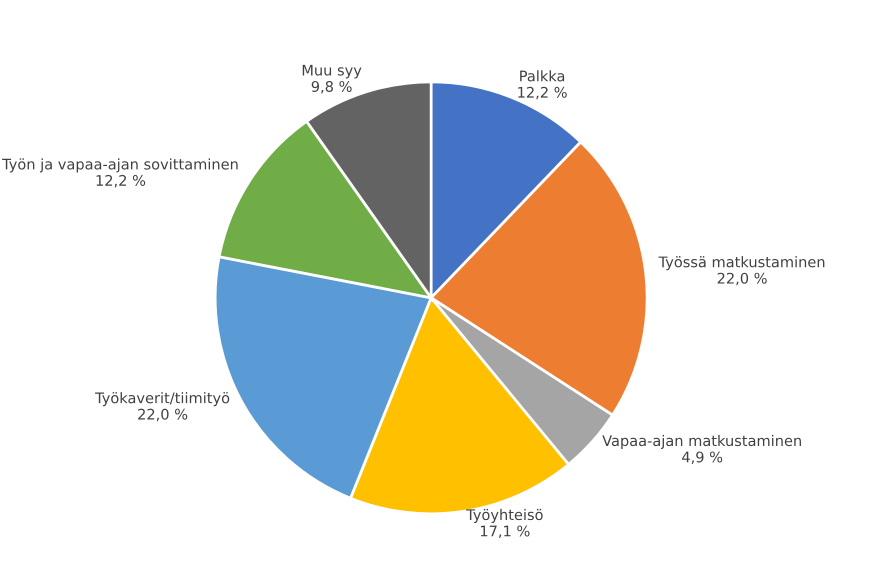  I want to click on slice-label: Työkaverit/tiimityö, so click(162, 399).